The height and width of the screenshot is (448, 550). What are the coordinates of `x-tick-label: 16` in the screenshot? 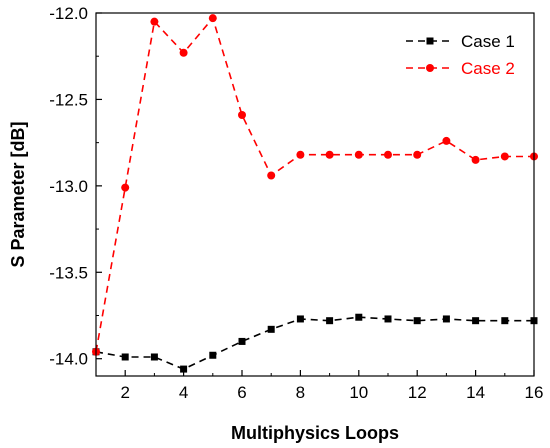 It's located at (534, 392).